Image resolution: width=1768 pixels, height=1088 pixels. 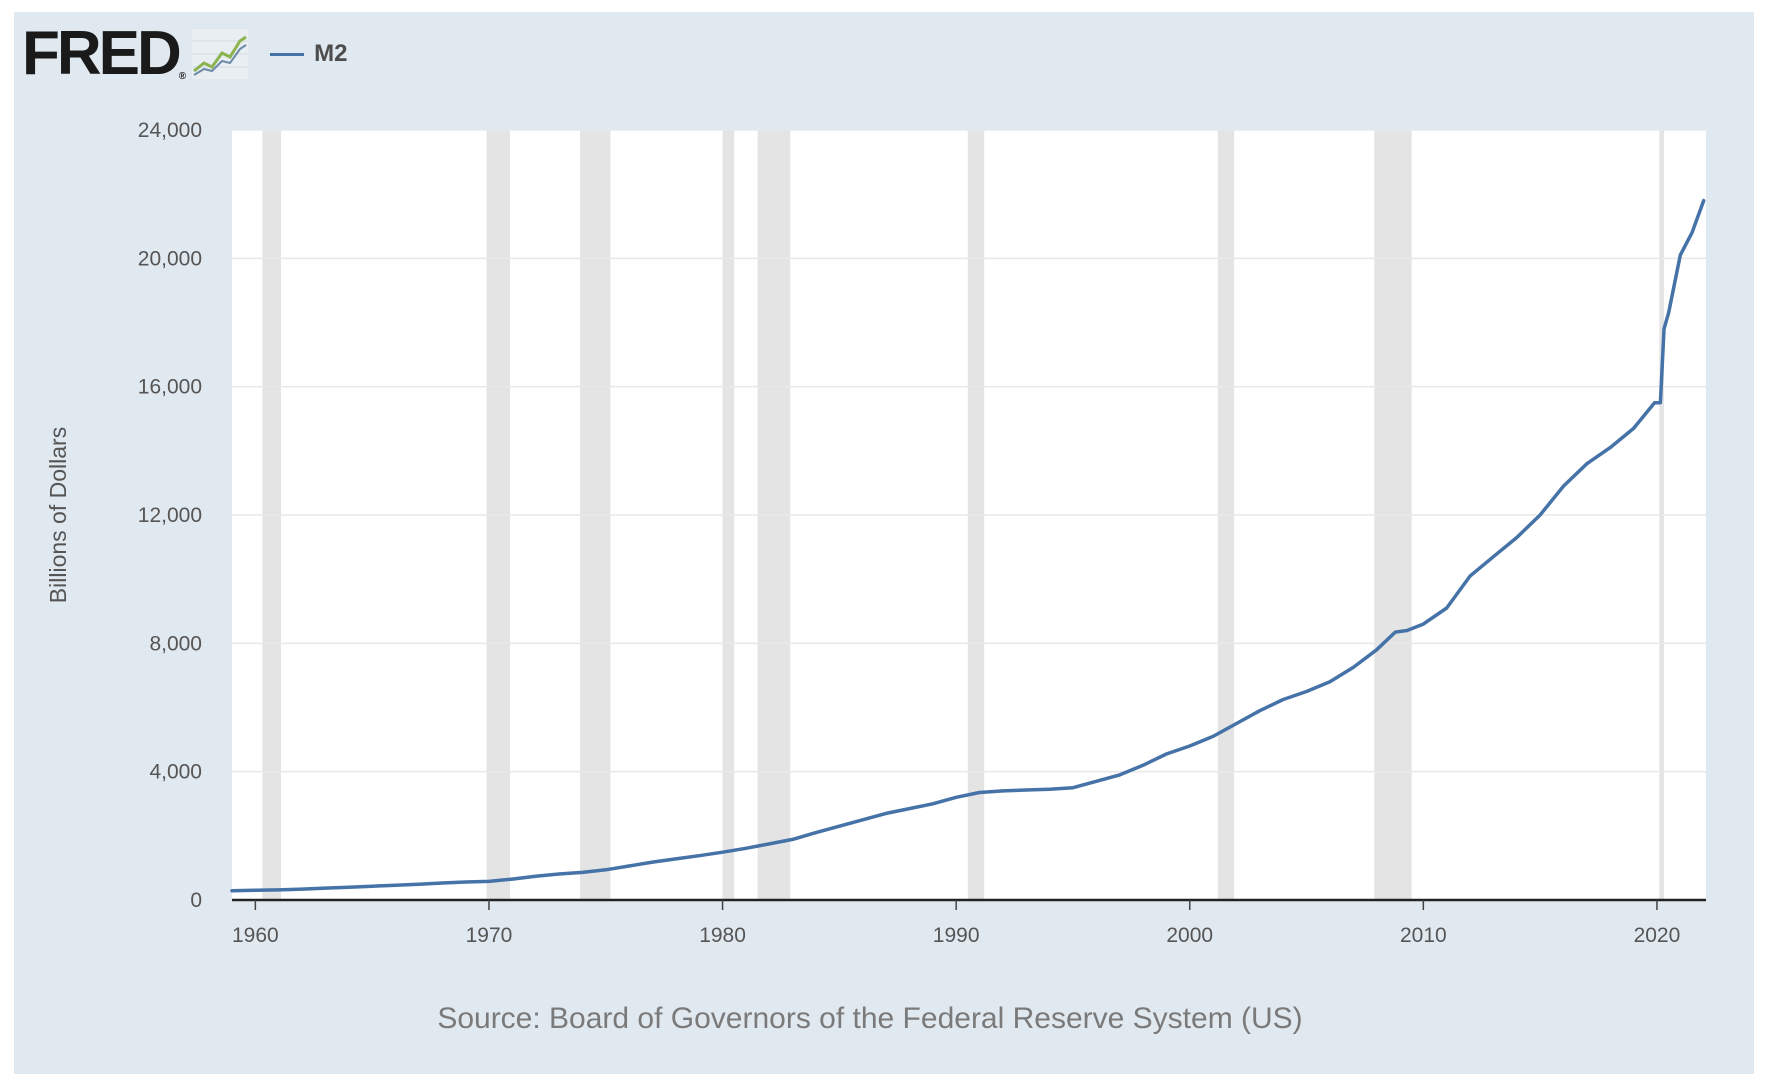 What do you see at coordinates (220, 54) in the screenshot?
I see `fred-graph-icon` at bounding box center [220, 54].